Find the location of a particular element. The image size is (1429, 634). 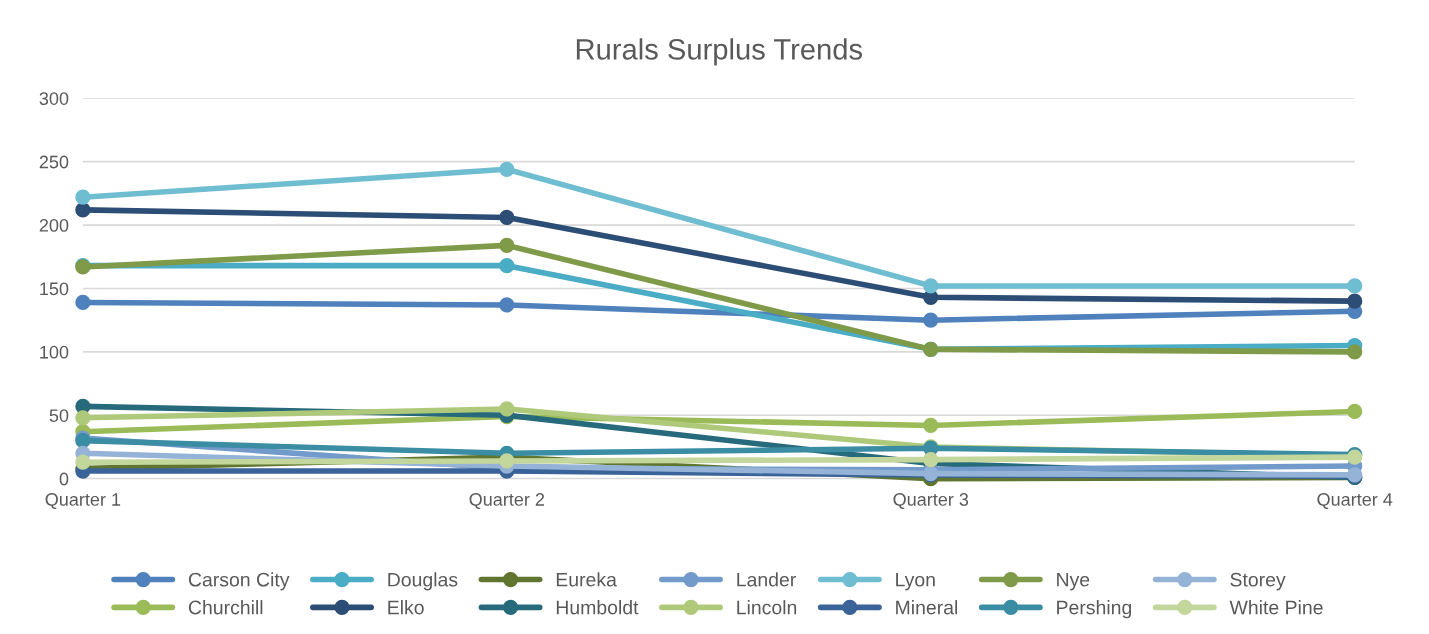

x-tick-label: Quarter 2 is located at coordinates (507, 501).